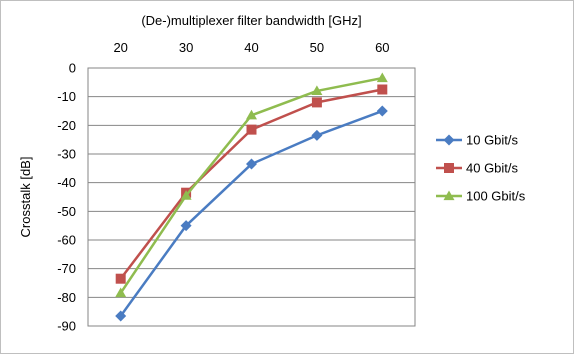  I want to click on y-tick-label: -10, so click(66, 96).